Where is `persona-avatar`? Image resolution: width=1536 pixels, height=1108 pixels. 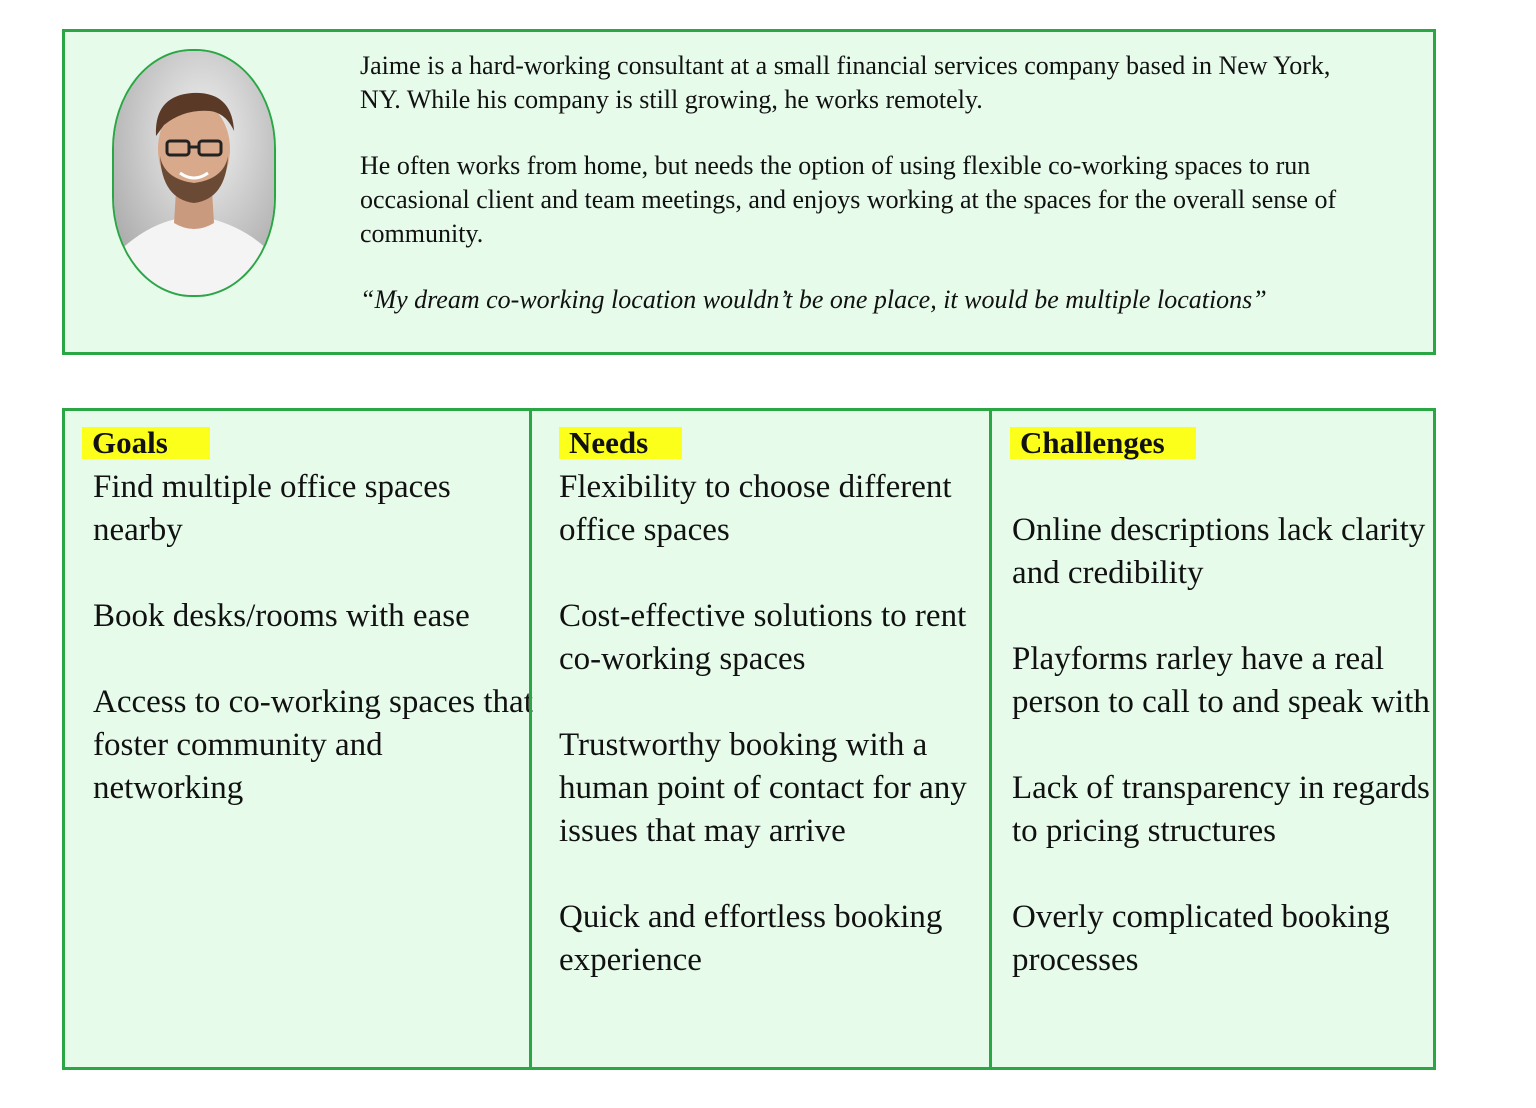 persona-avatar is located at coordinates (194, 173).